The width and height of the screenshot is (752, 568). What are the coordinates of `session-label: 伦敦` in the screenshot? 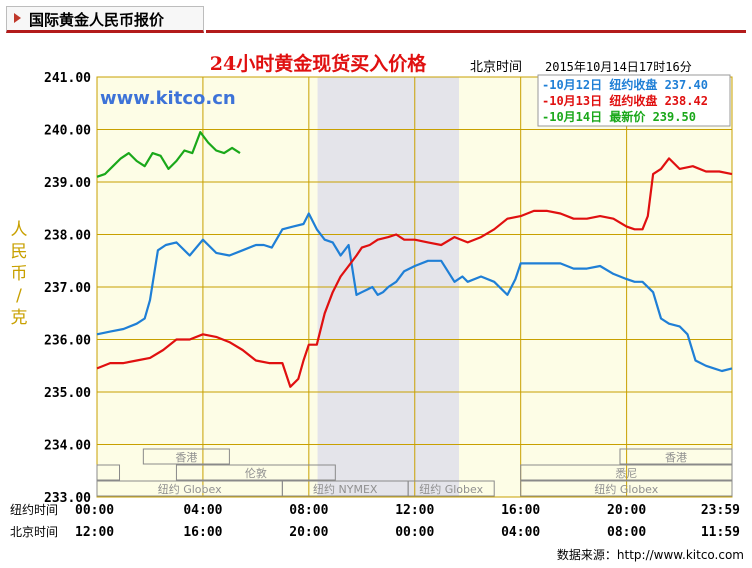 It's located at (256, 473).